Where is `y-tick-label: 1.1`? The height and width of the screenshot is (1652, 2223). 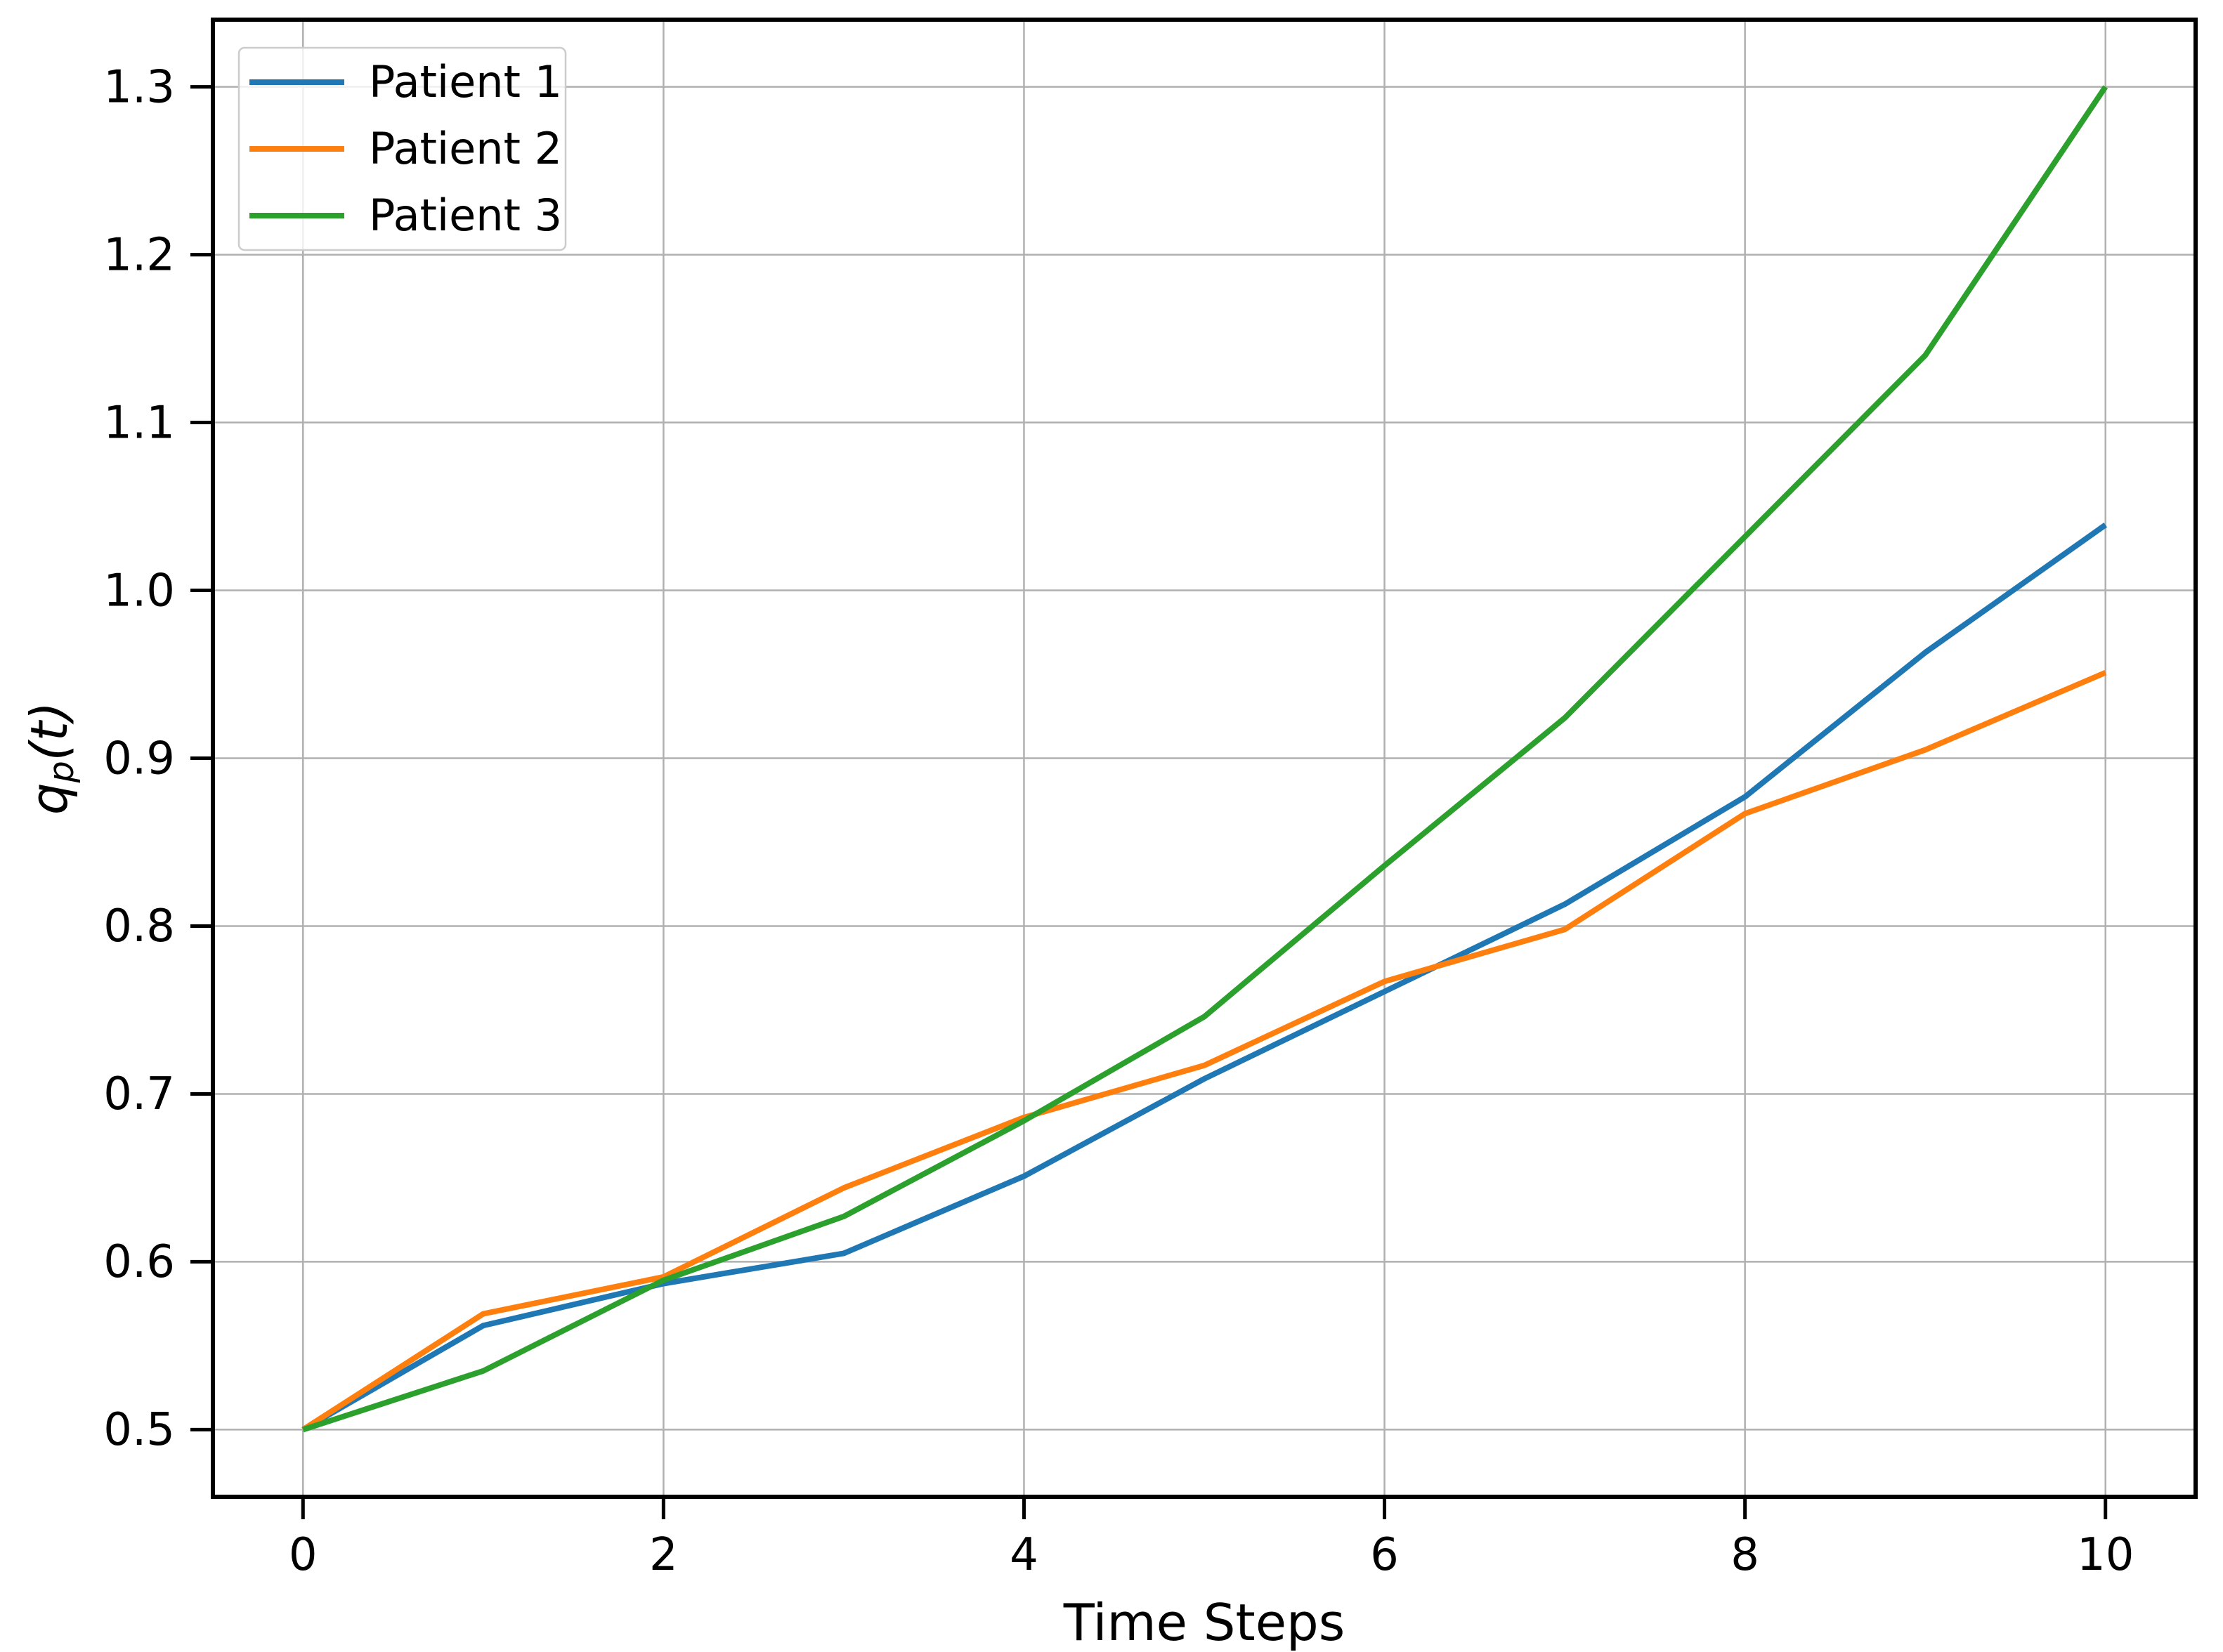 y-tick-label: 1.1 is located at coordinates (139, 423).